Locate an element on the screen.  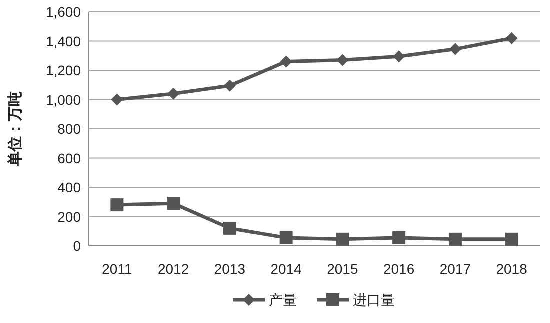
x-tick-label: 2016 is located at coordinates (399, 269).